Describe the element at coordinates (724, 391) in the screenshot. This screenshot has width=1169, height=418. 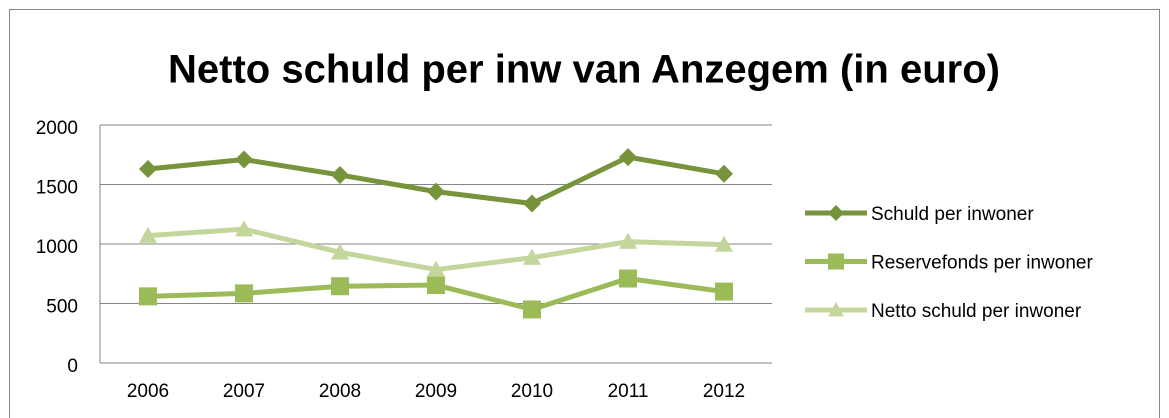
I see `x-tick-label: 2012` at that location.